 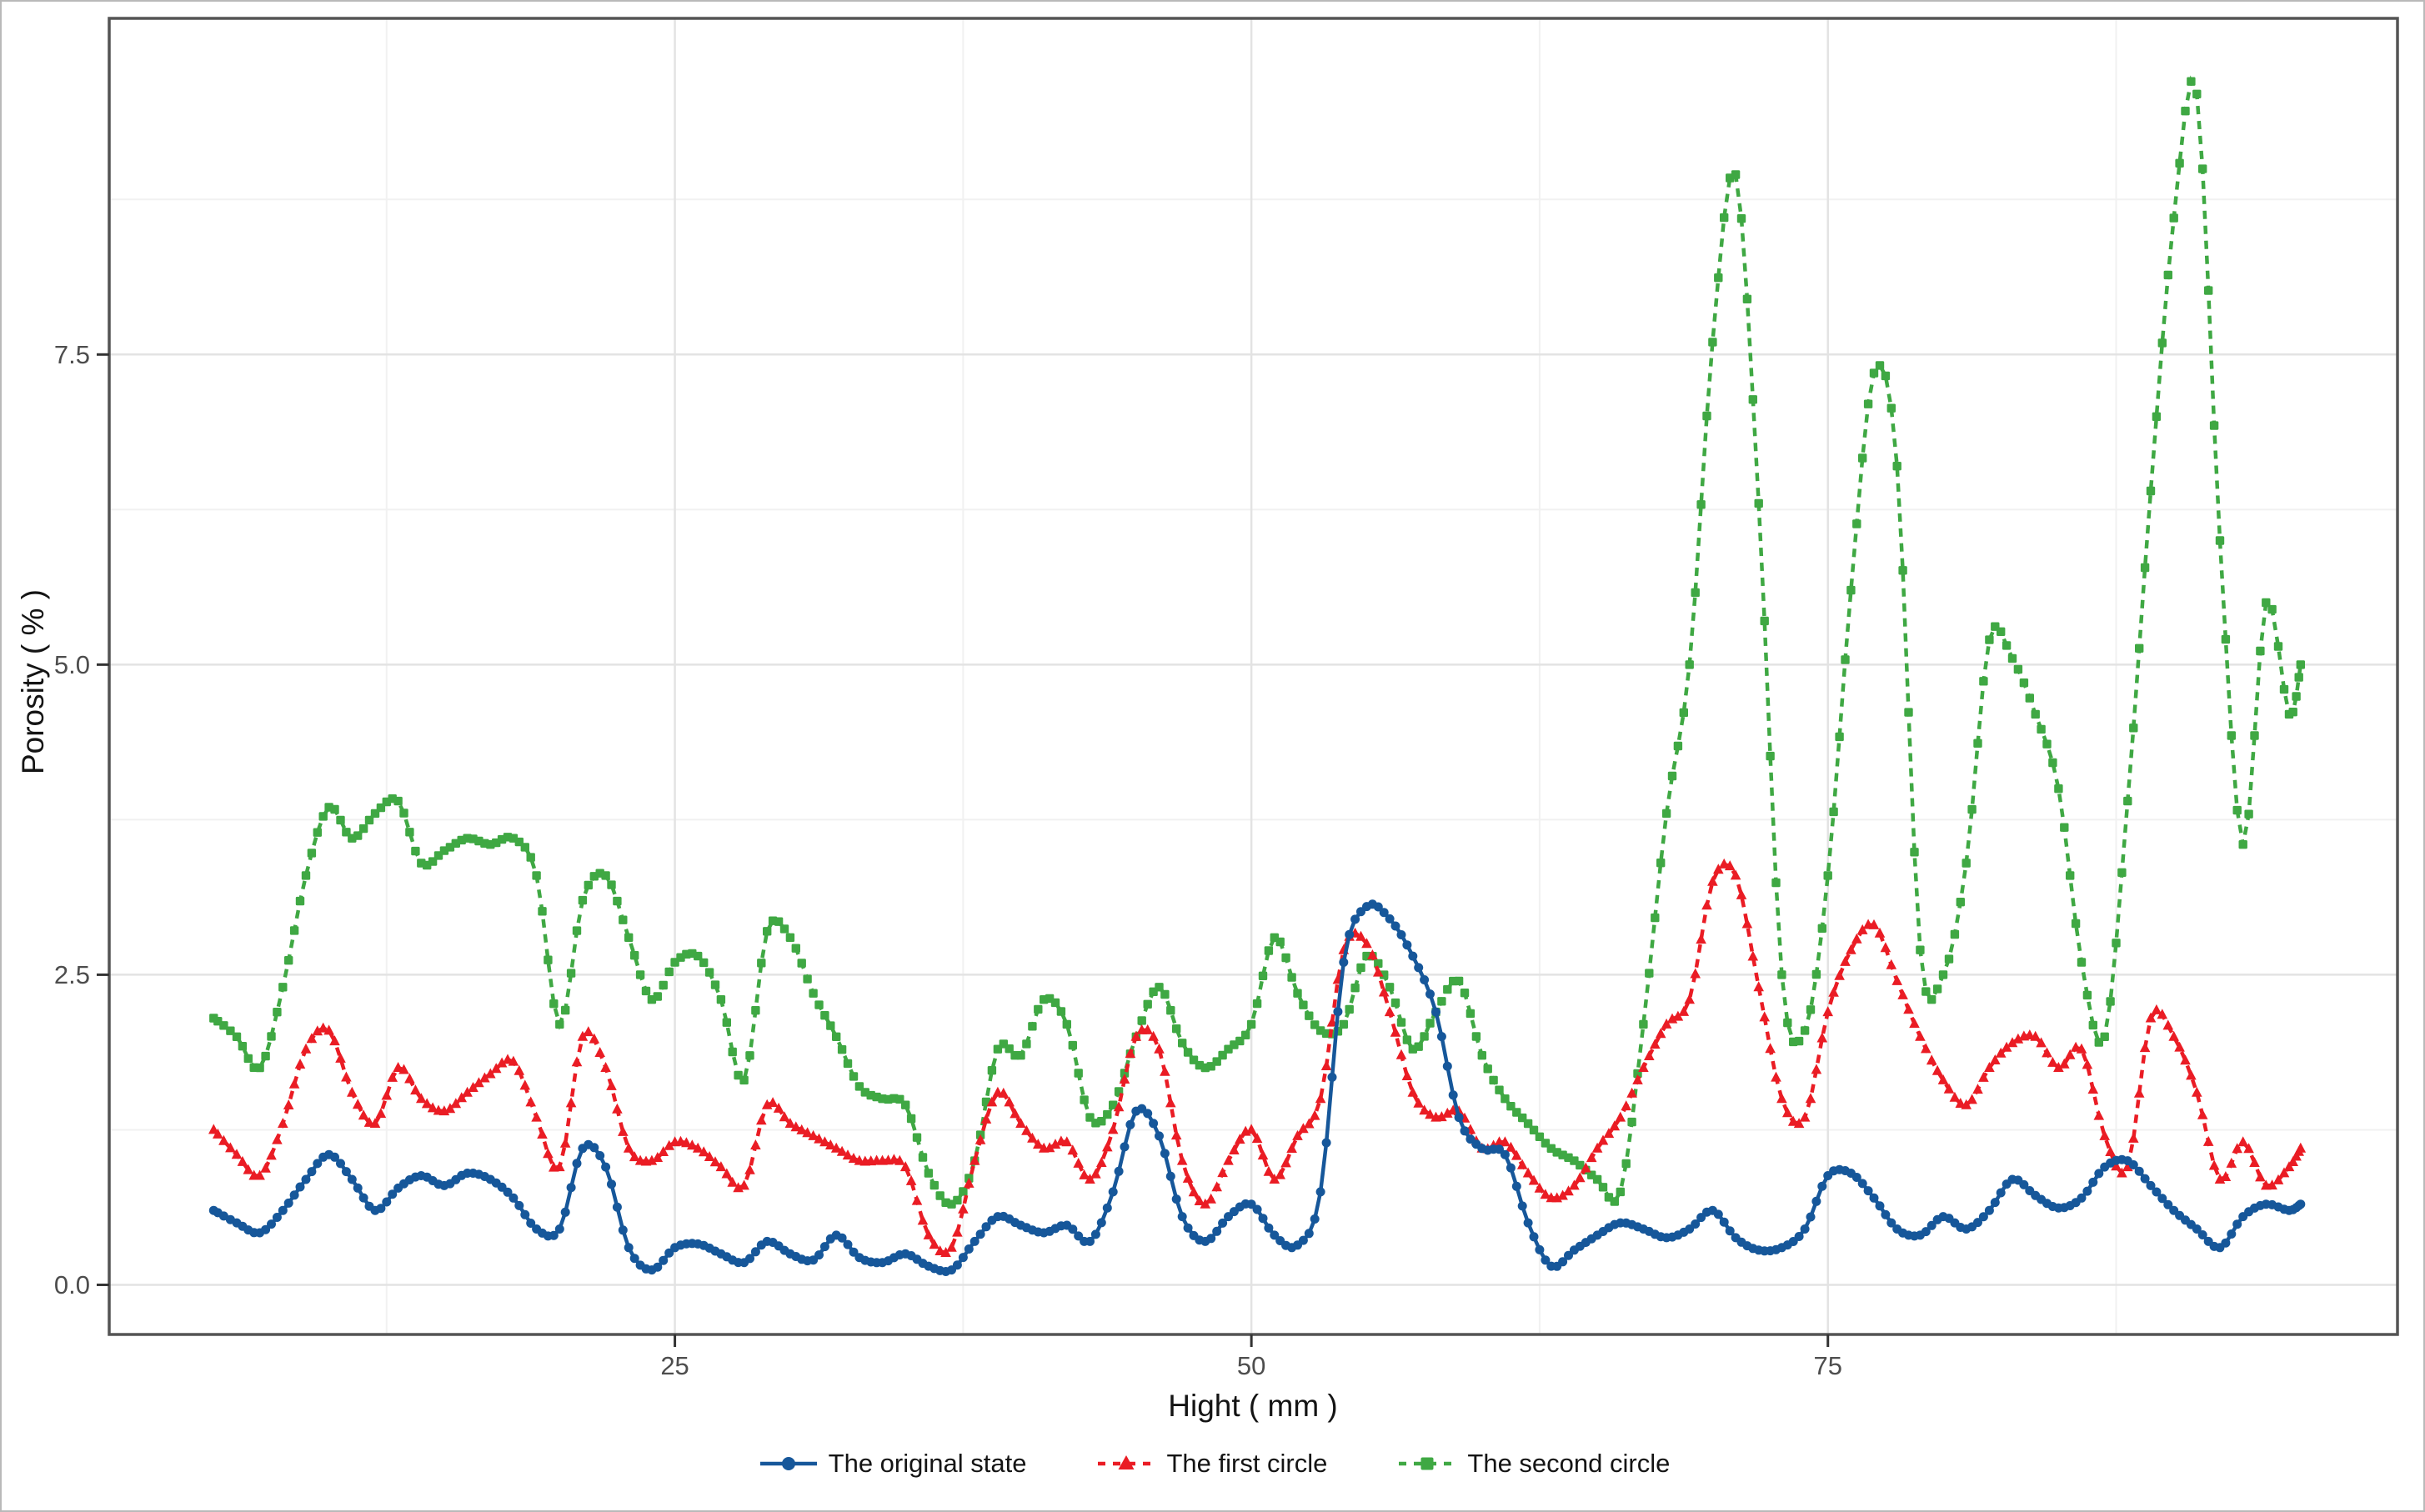 I want to click on y-tick-label: 0.0, so click(x=72, y=1285).